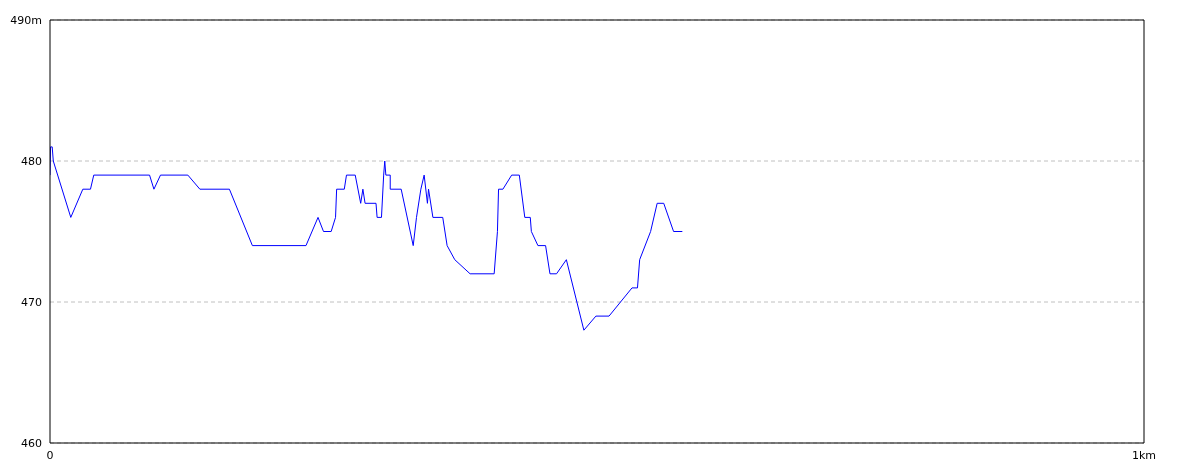 The width and height of the screenshot is (1184, 473). I want to click on x-tick-label: 1km, so click(1144, 455).